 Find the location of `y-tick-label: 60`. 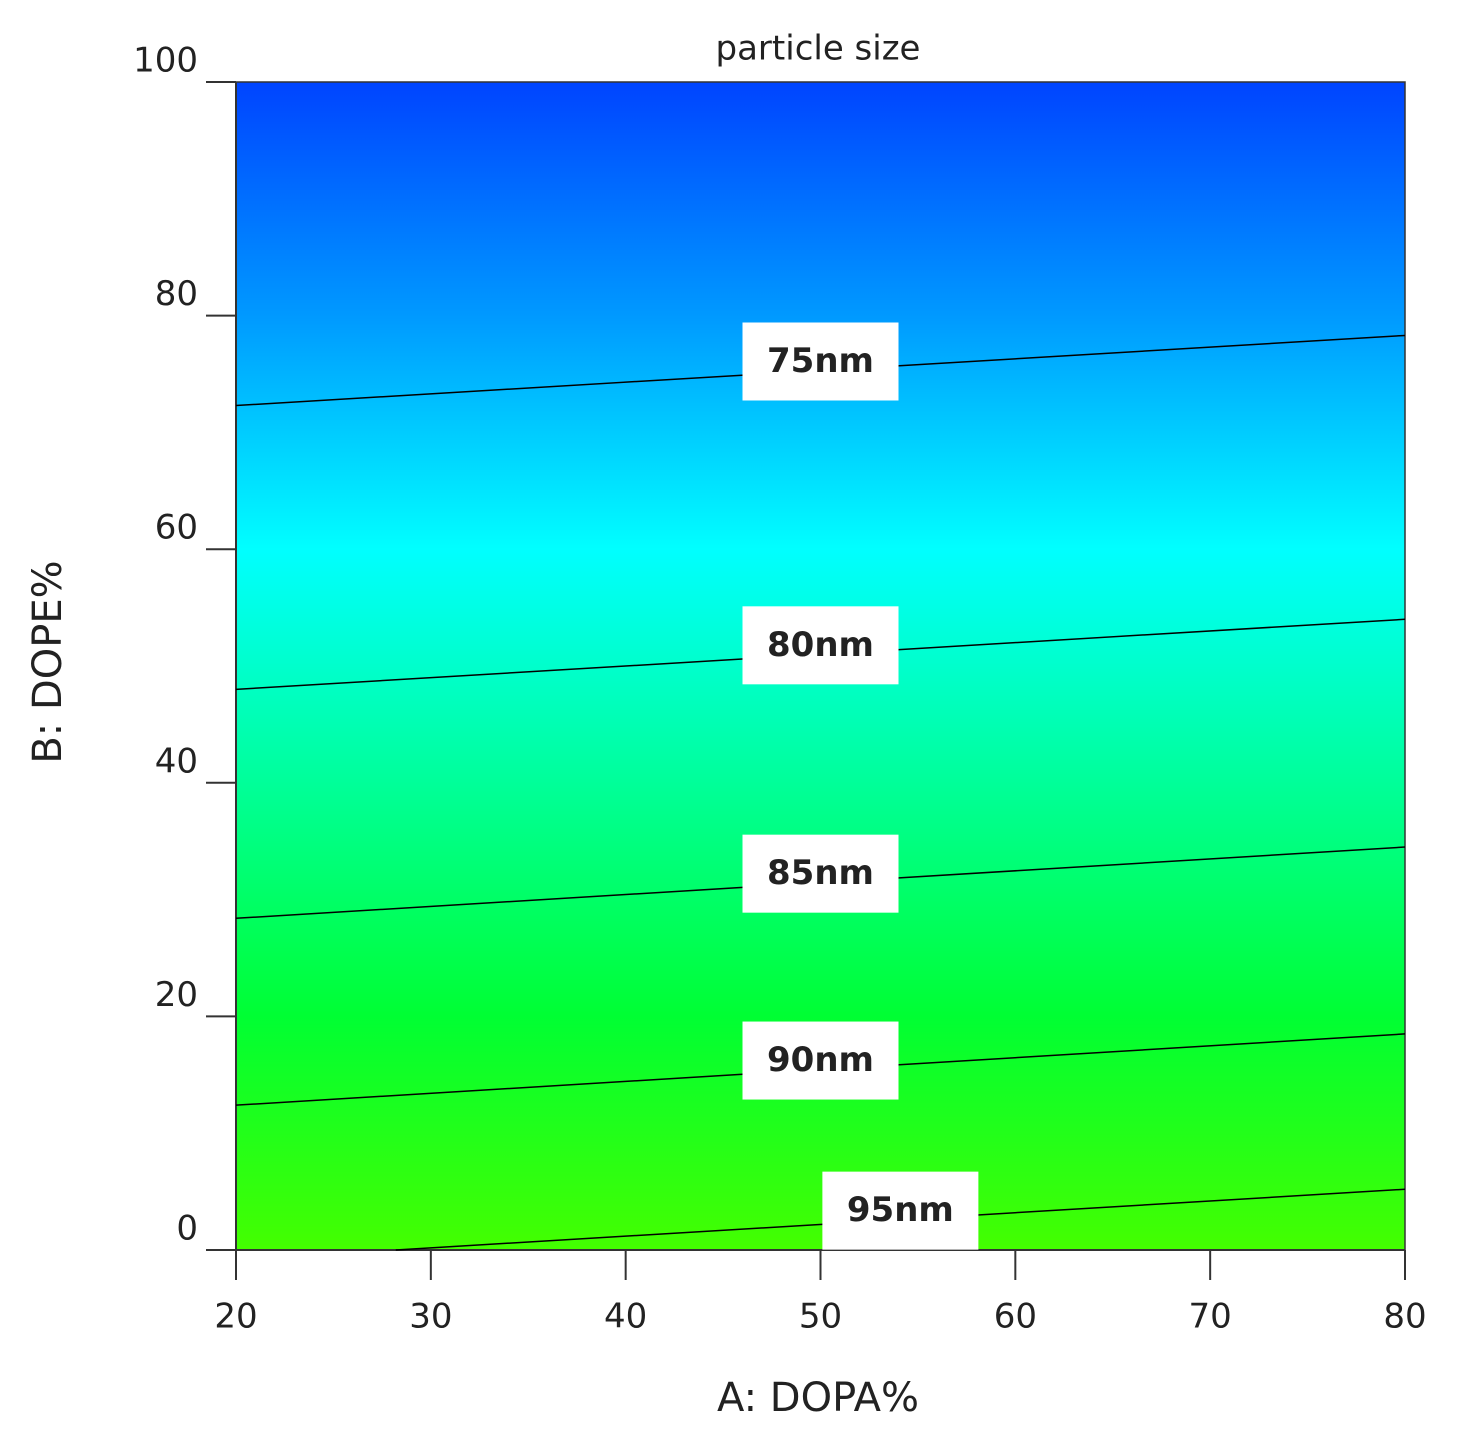

y-tick-label: 60 is located at coordinates (176, 528).